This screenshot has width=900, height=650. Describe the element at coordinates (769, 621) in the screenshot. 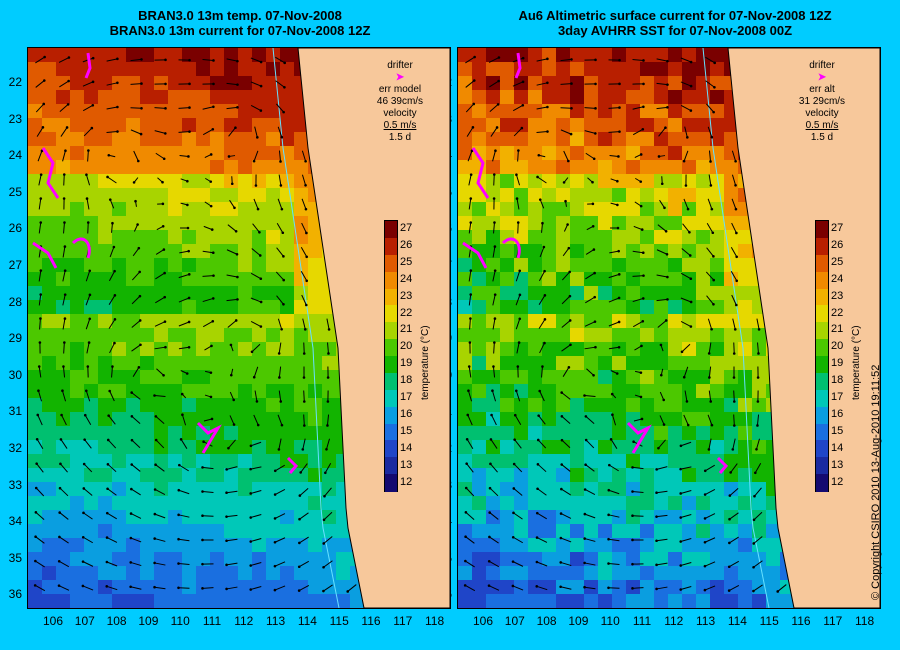

I see `longitude-tick: 115` at that location.